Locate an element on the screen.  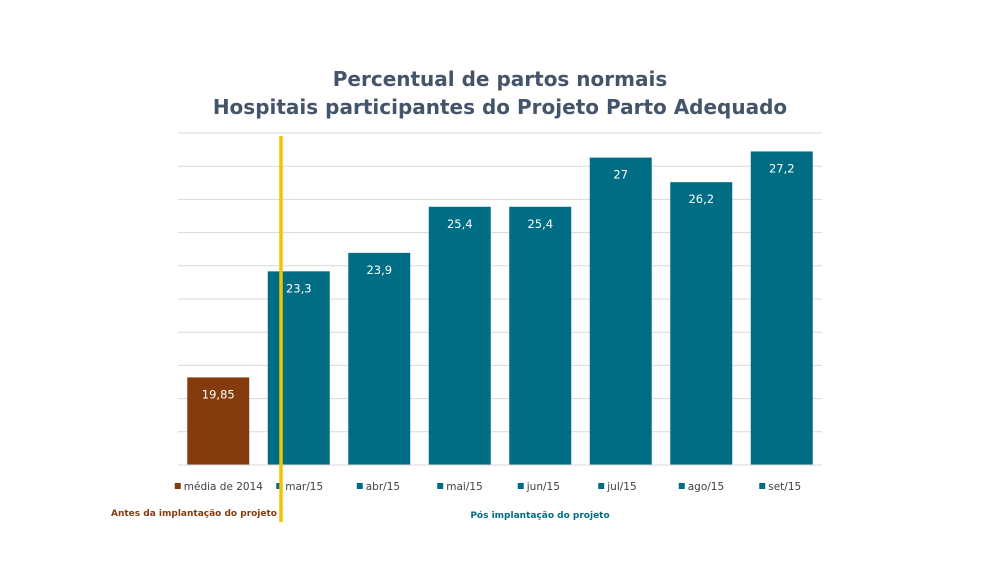
data-label-2: 23,3 is located at coordinates (299, 288).